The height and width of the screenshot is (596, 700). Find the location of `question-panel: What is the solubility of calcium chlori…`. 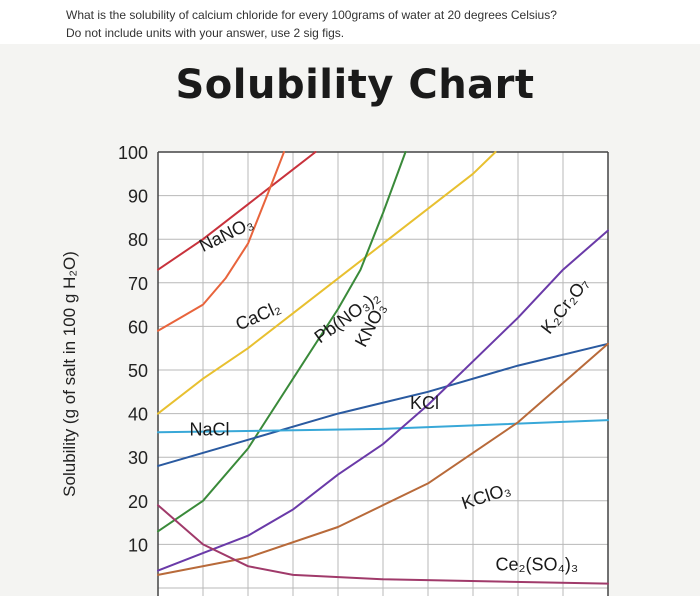

question-panel: What is the solubility of calcium chlori… is located at coordinates (350, 22).